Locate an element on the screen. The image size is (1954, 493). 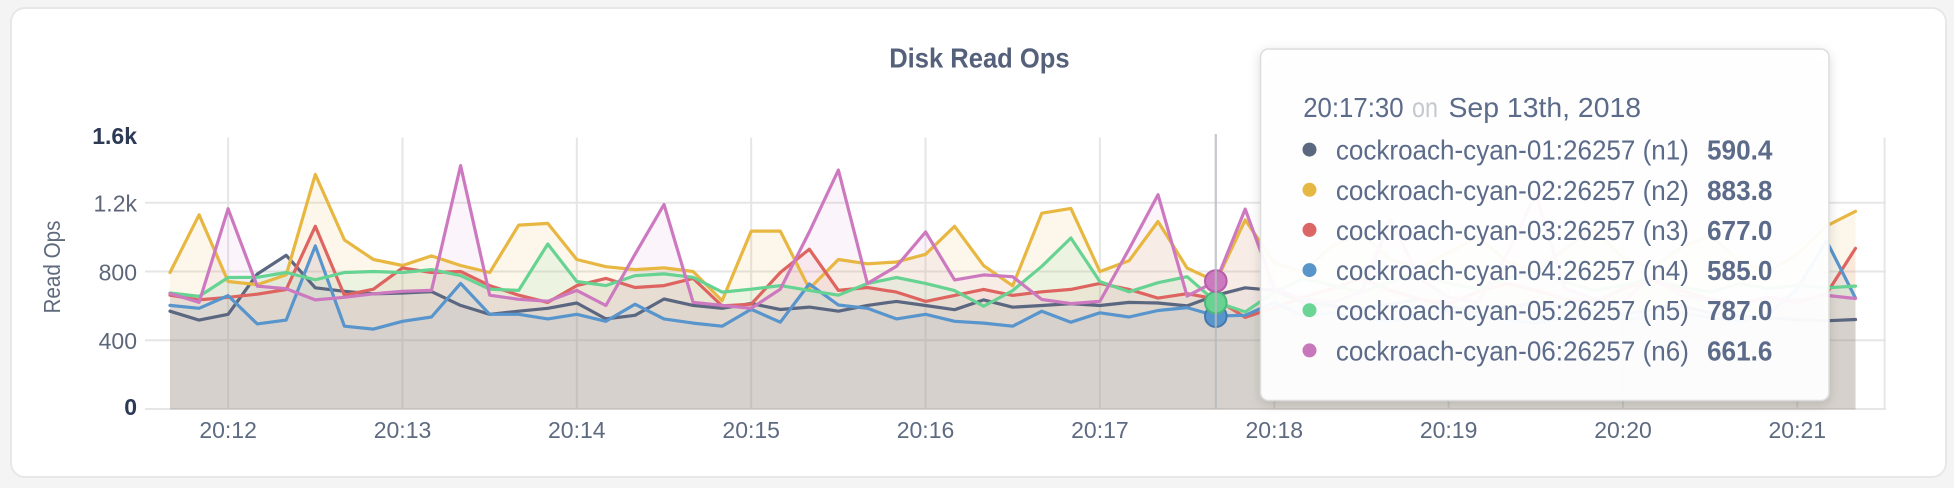
svg-text: 590.4 is located at coordinates (1740, 150).